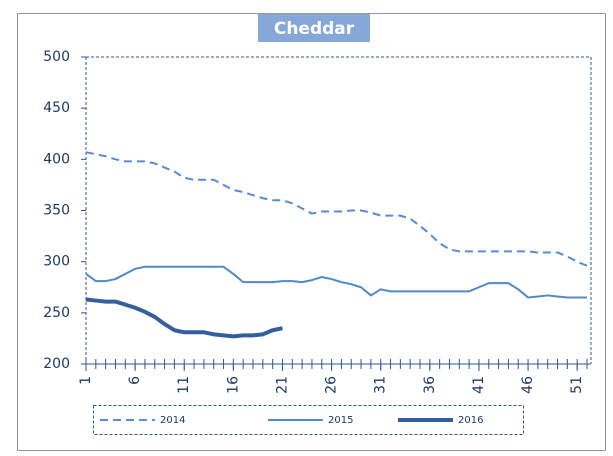  What do you see at coordinates (479, 385) in the screenshot?
I see `x-tick-label: 41` at bounding box center [479, 385].